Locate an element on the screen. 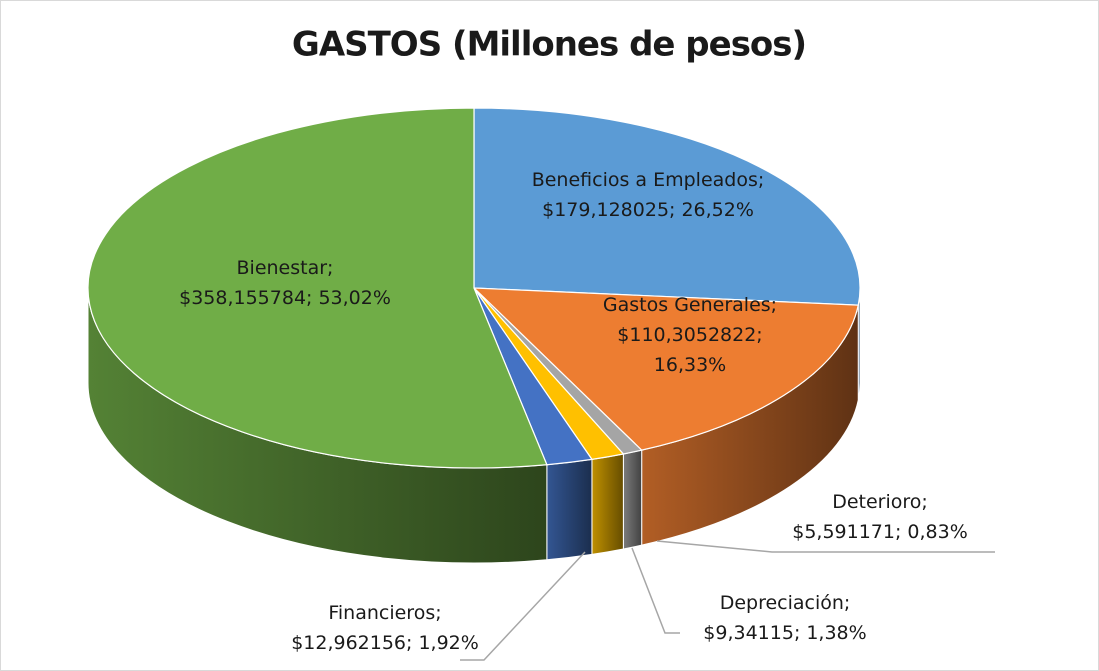 This screenshot has width=1099, height=671. label-value: $9,34115; is located at coordinates (751, 633).